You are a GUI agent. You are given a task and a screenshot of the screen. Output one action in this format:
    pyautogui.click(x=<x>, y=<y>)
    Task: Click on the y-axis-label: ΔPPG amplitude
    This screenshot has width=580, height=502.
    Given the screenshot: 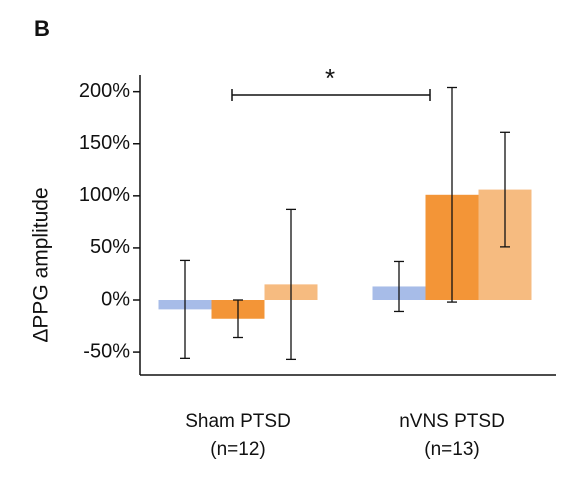 What is the action you would take?
    pyautogui.click(x=41, y=264)
    